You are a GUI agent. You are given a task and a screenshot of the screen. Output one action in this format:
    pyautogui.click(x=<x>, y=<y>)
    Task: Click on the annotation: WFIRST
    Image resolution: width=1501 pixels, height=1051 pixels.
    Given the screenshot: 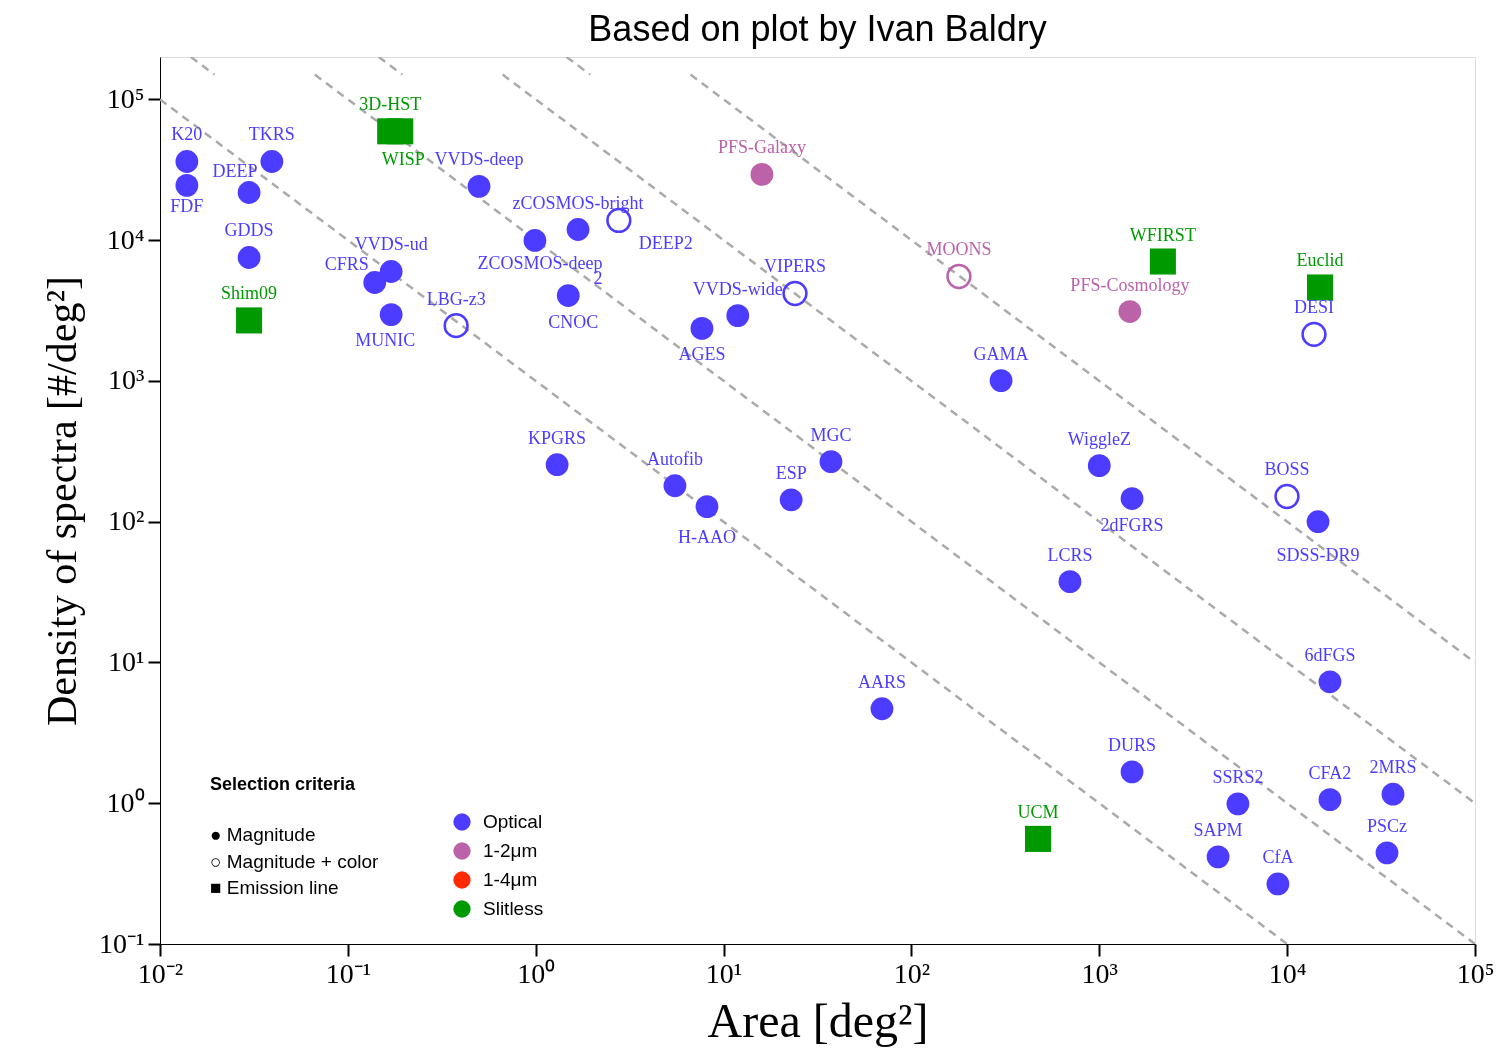 What is the action you would take?
    pyautogui.click(x=1162, y=234)
    